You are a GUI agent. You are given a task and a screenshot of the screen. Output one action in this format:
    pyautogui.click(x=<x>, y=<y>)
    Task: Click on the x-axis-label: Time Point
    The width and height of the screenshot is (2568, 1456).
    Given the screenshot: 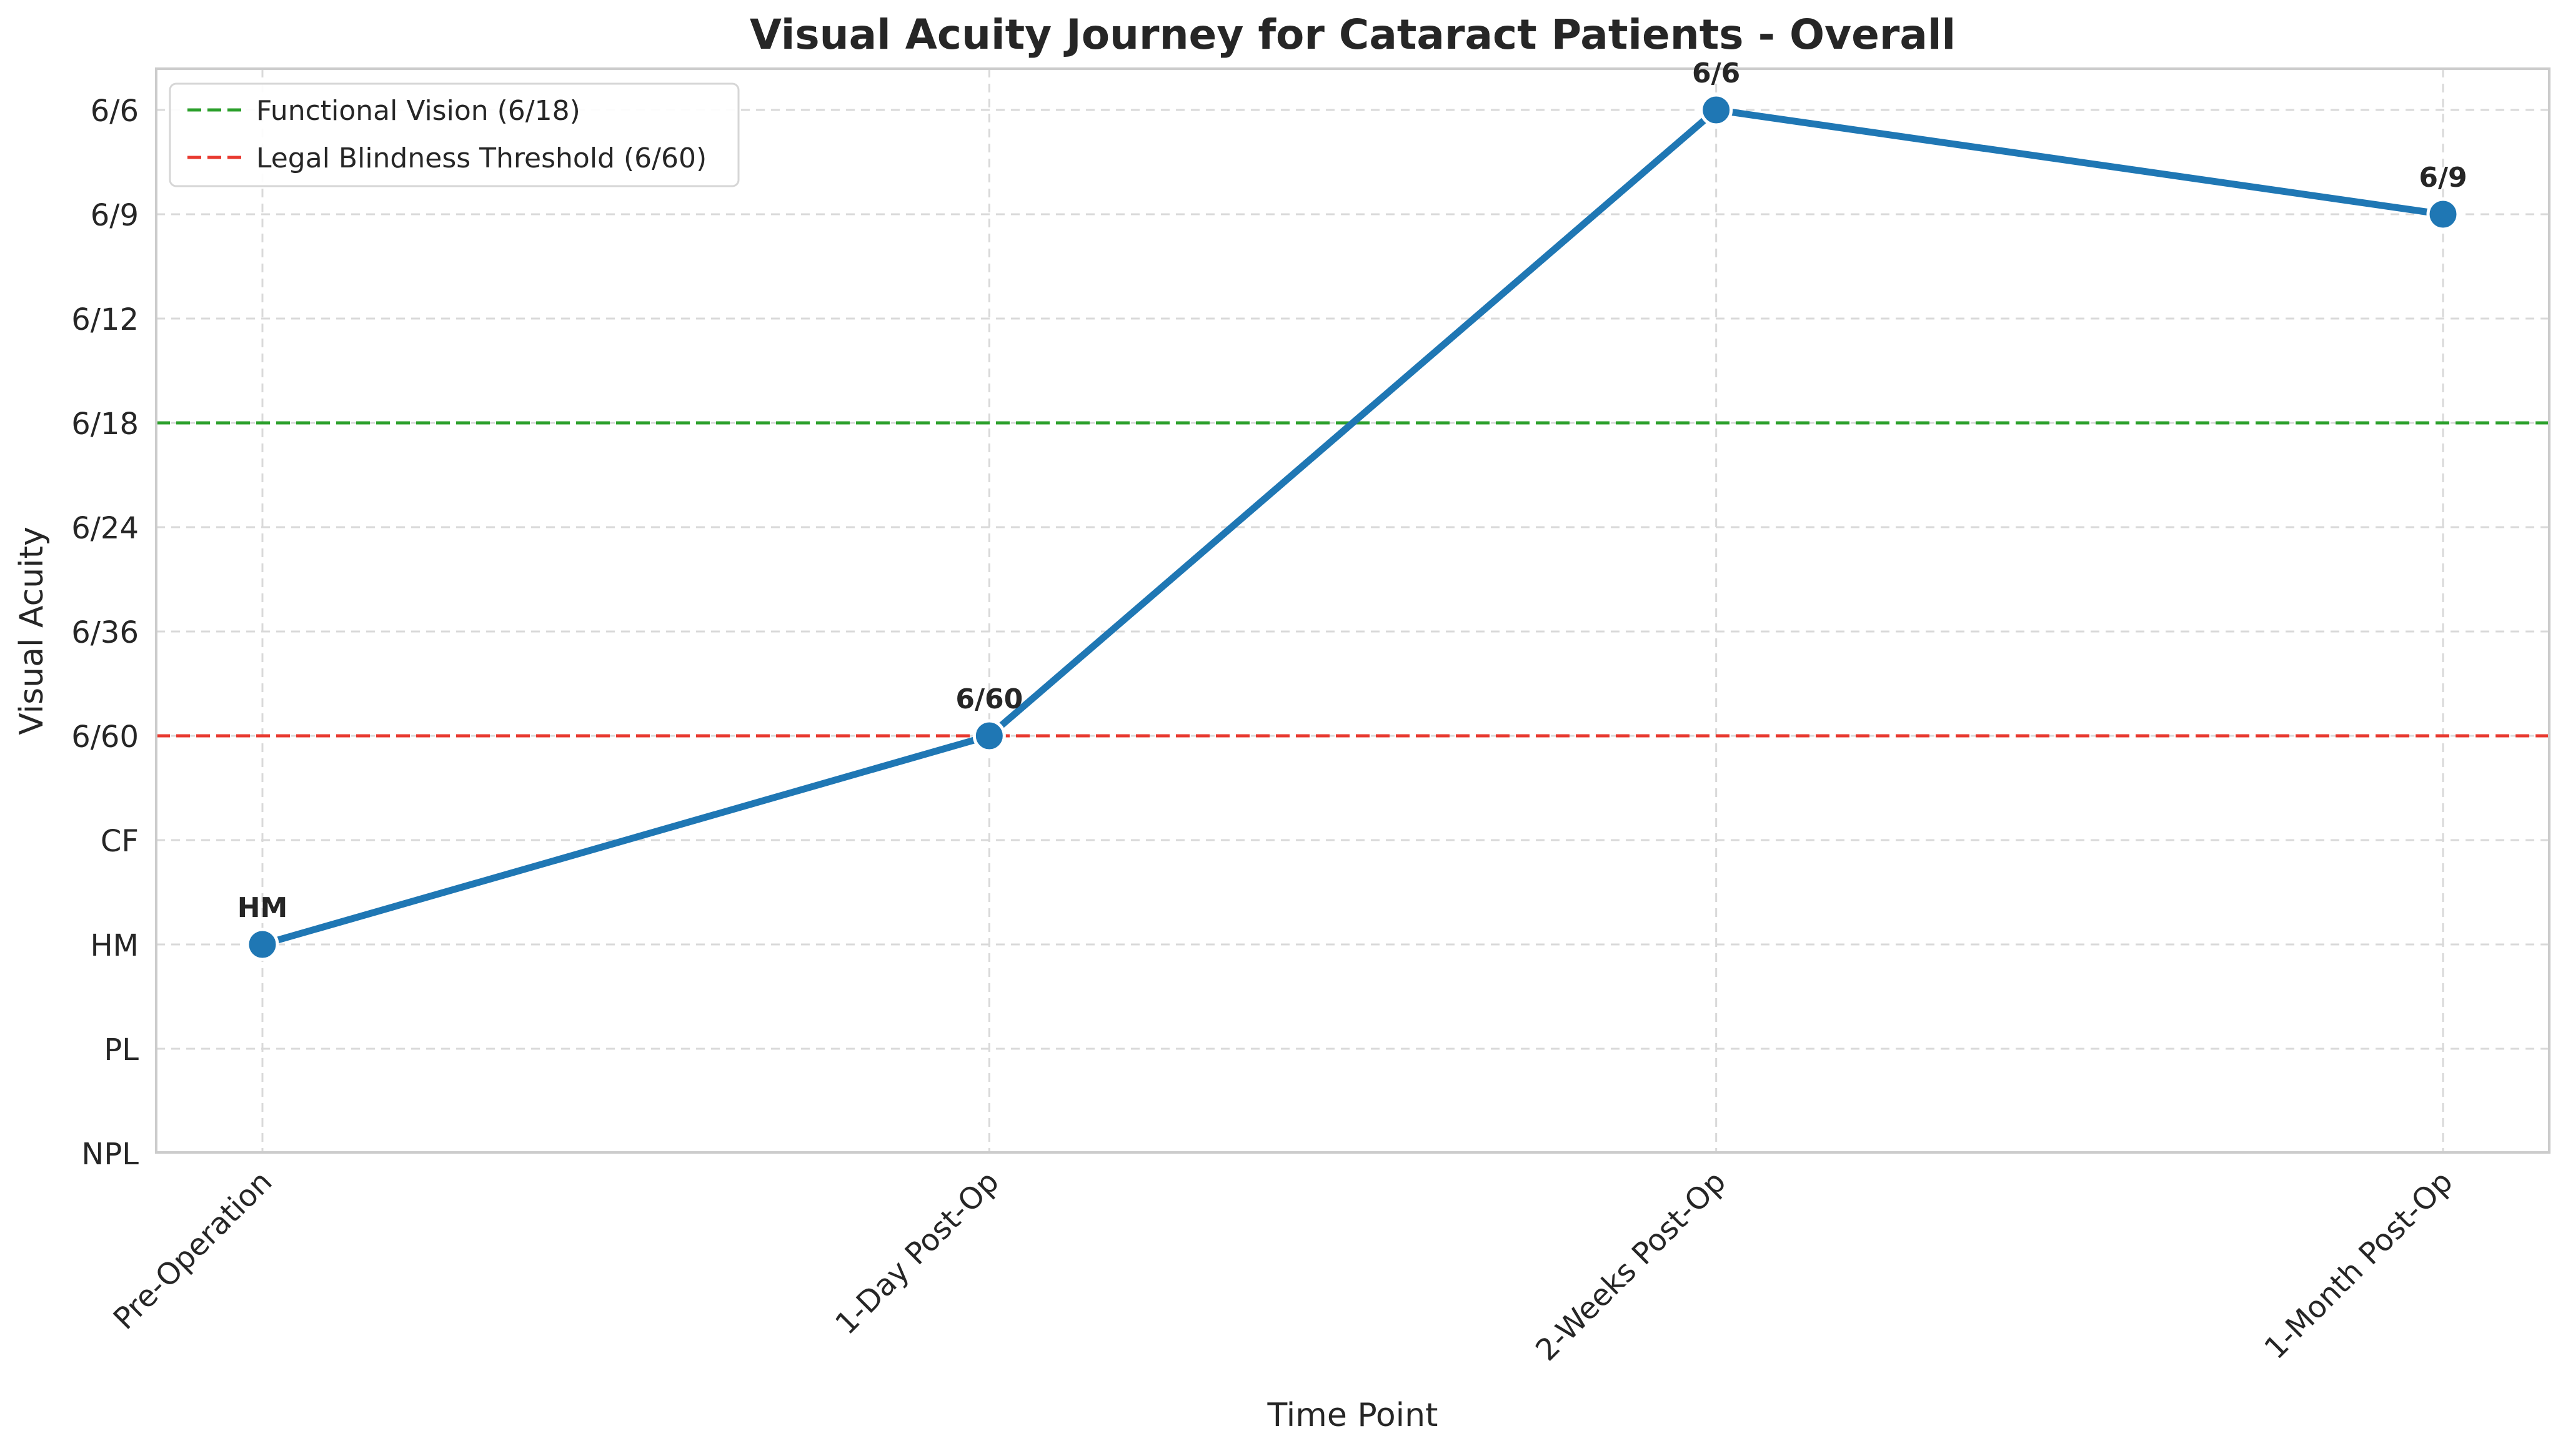 What is the action you would take?
    pyautogui.click(x=1352, y=1415)
    